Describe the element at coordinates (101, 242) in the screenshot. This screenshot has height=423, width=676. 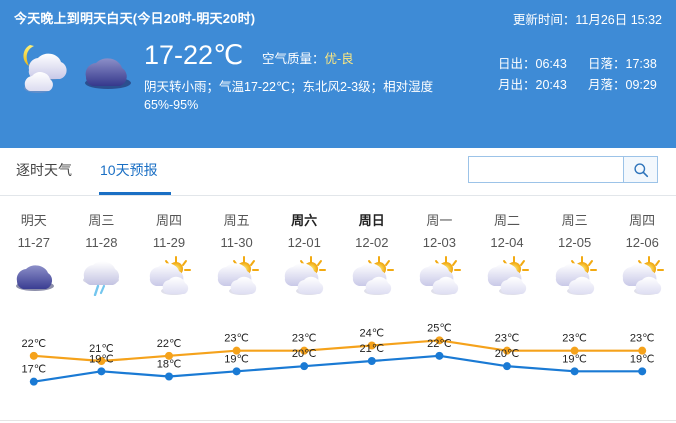
I see `day-date: 11-28` at that location.